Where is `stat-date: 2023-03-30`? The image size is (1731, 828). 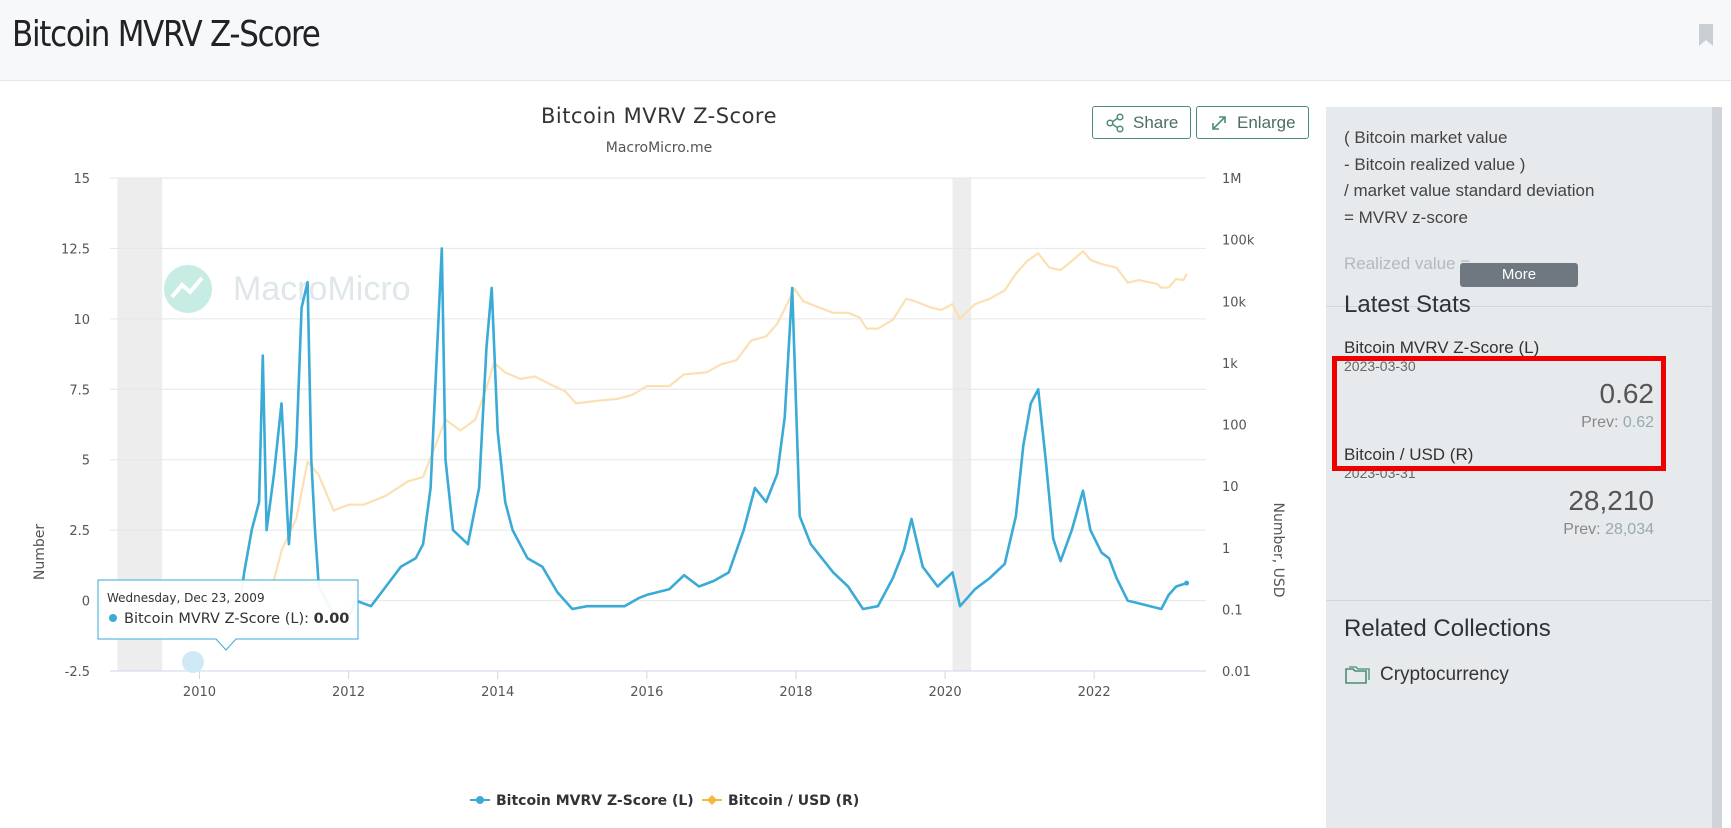 stat-date: 2023-03-30 is located at coordinates (1380, 366).